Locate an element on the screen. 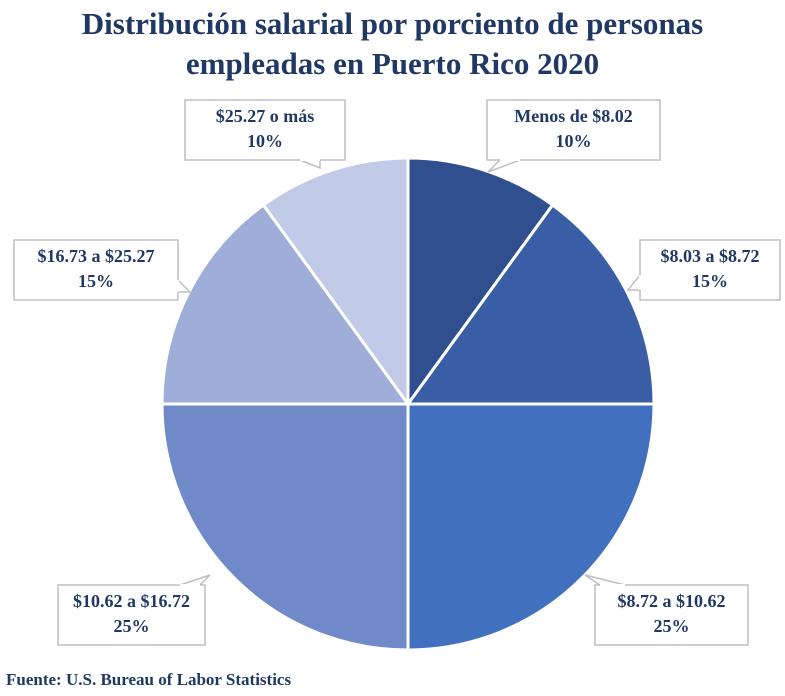  slice-label: $8.03 a $8.72 is located at coordinates (710, 256).